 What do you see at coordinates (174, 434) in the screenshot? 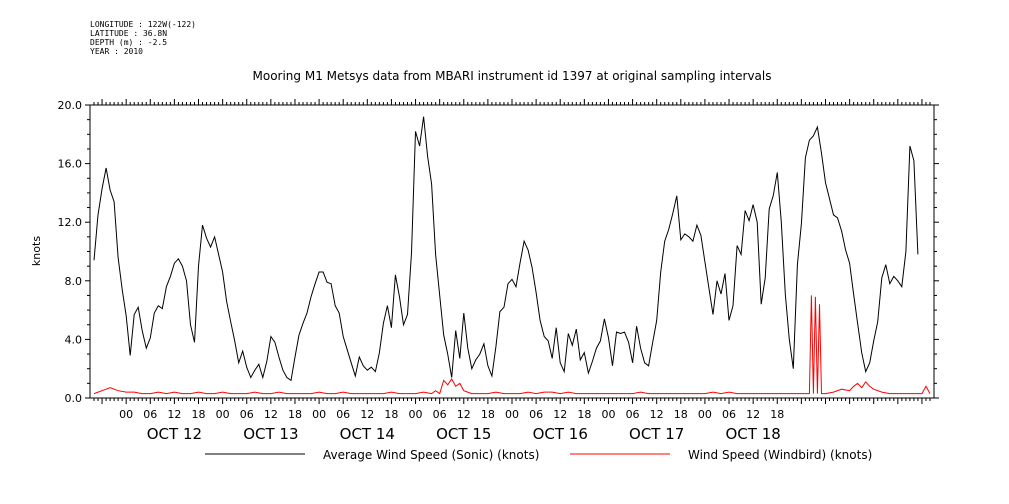
I see `day-label: OCT 12` at bounding box center [174, 434].